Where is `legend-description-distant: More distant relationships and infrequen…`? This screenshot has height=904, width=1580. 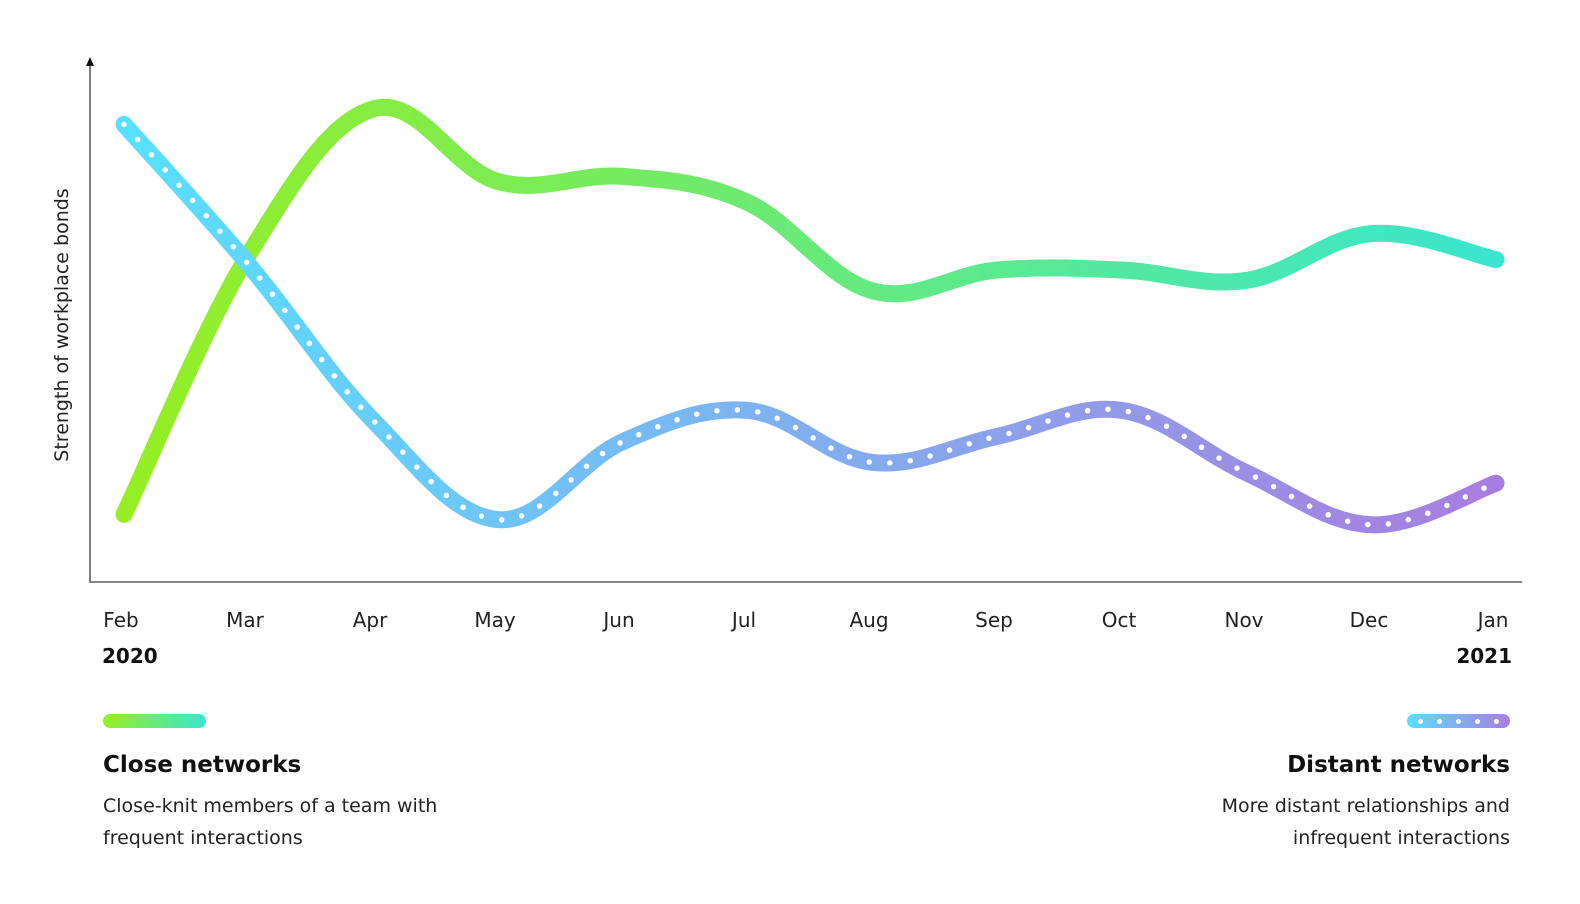 legend-description-distant: More distant relationships and infrequen… is located at coordinates (1366, 822).